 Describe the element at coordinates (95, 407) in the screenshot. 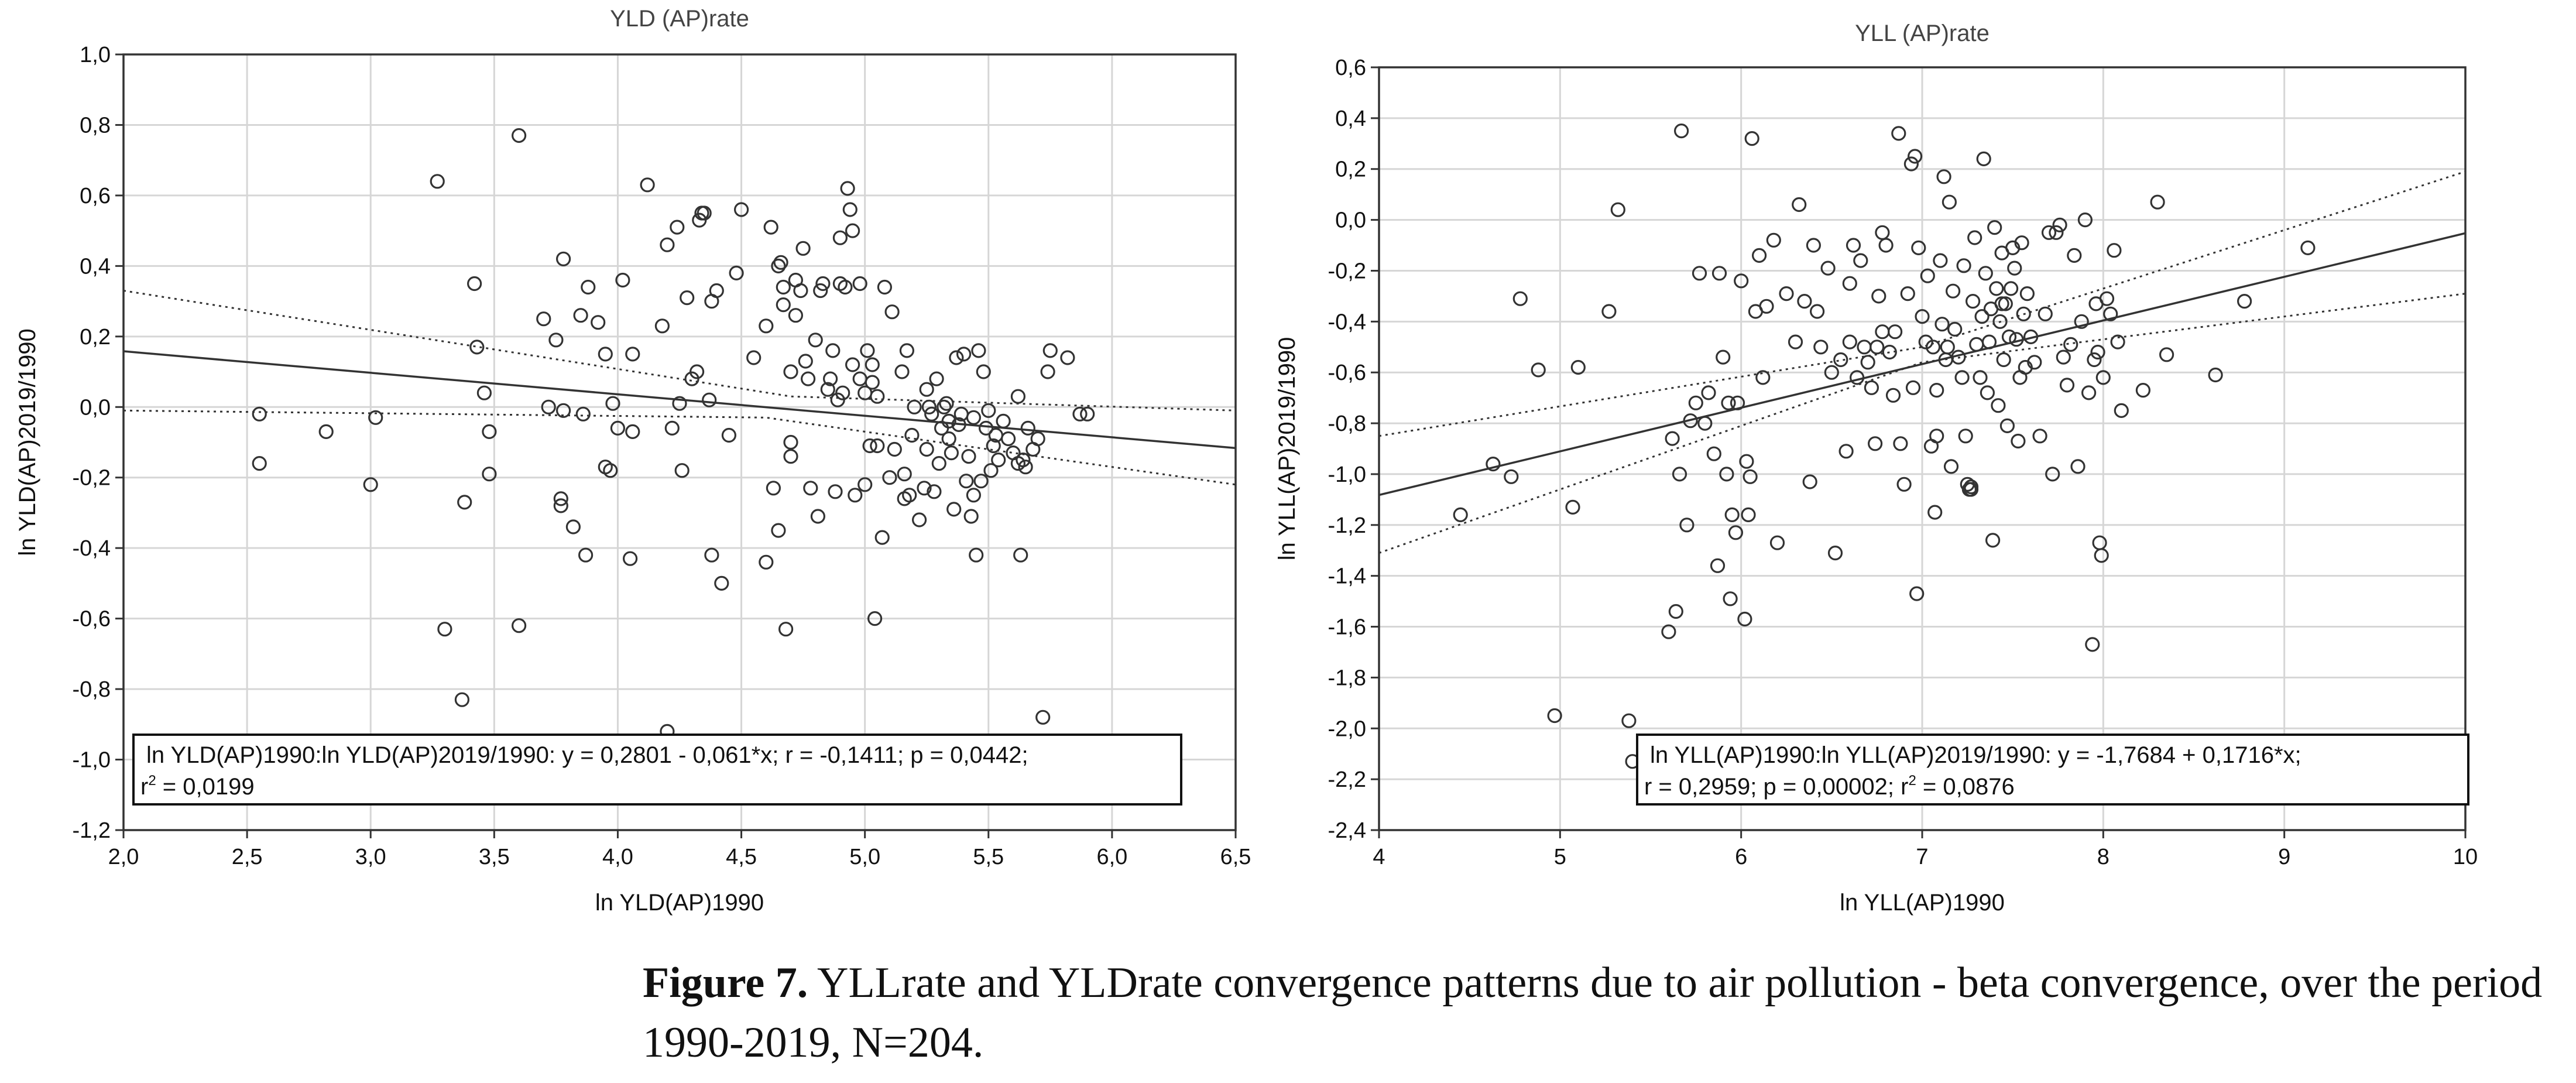

I see `chart1-y-tick-label: 0,0` at that location.